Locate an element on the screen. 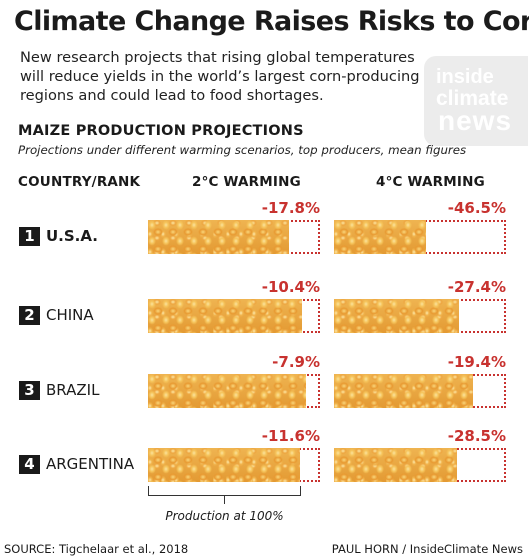 Image resolution: width=529 pixels, height=560 pixels. rank-badge: 2 is located at coordinates (29, 315).